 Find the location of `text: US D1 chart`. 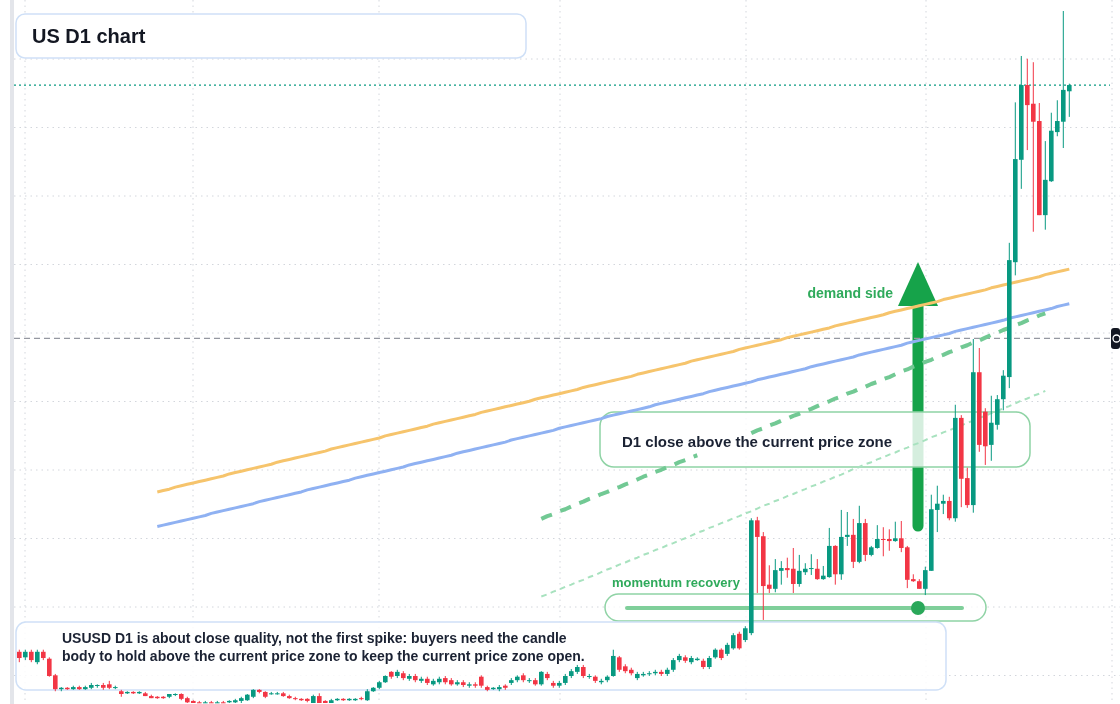

text: US D1 chart is located at coordinates (89, 36).